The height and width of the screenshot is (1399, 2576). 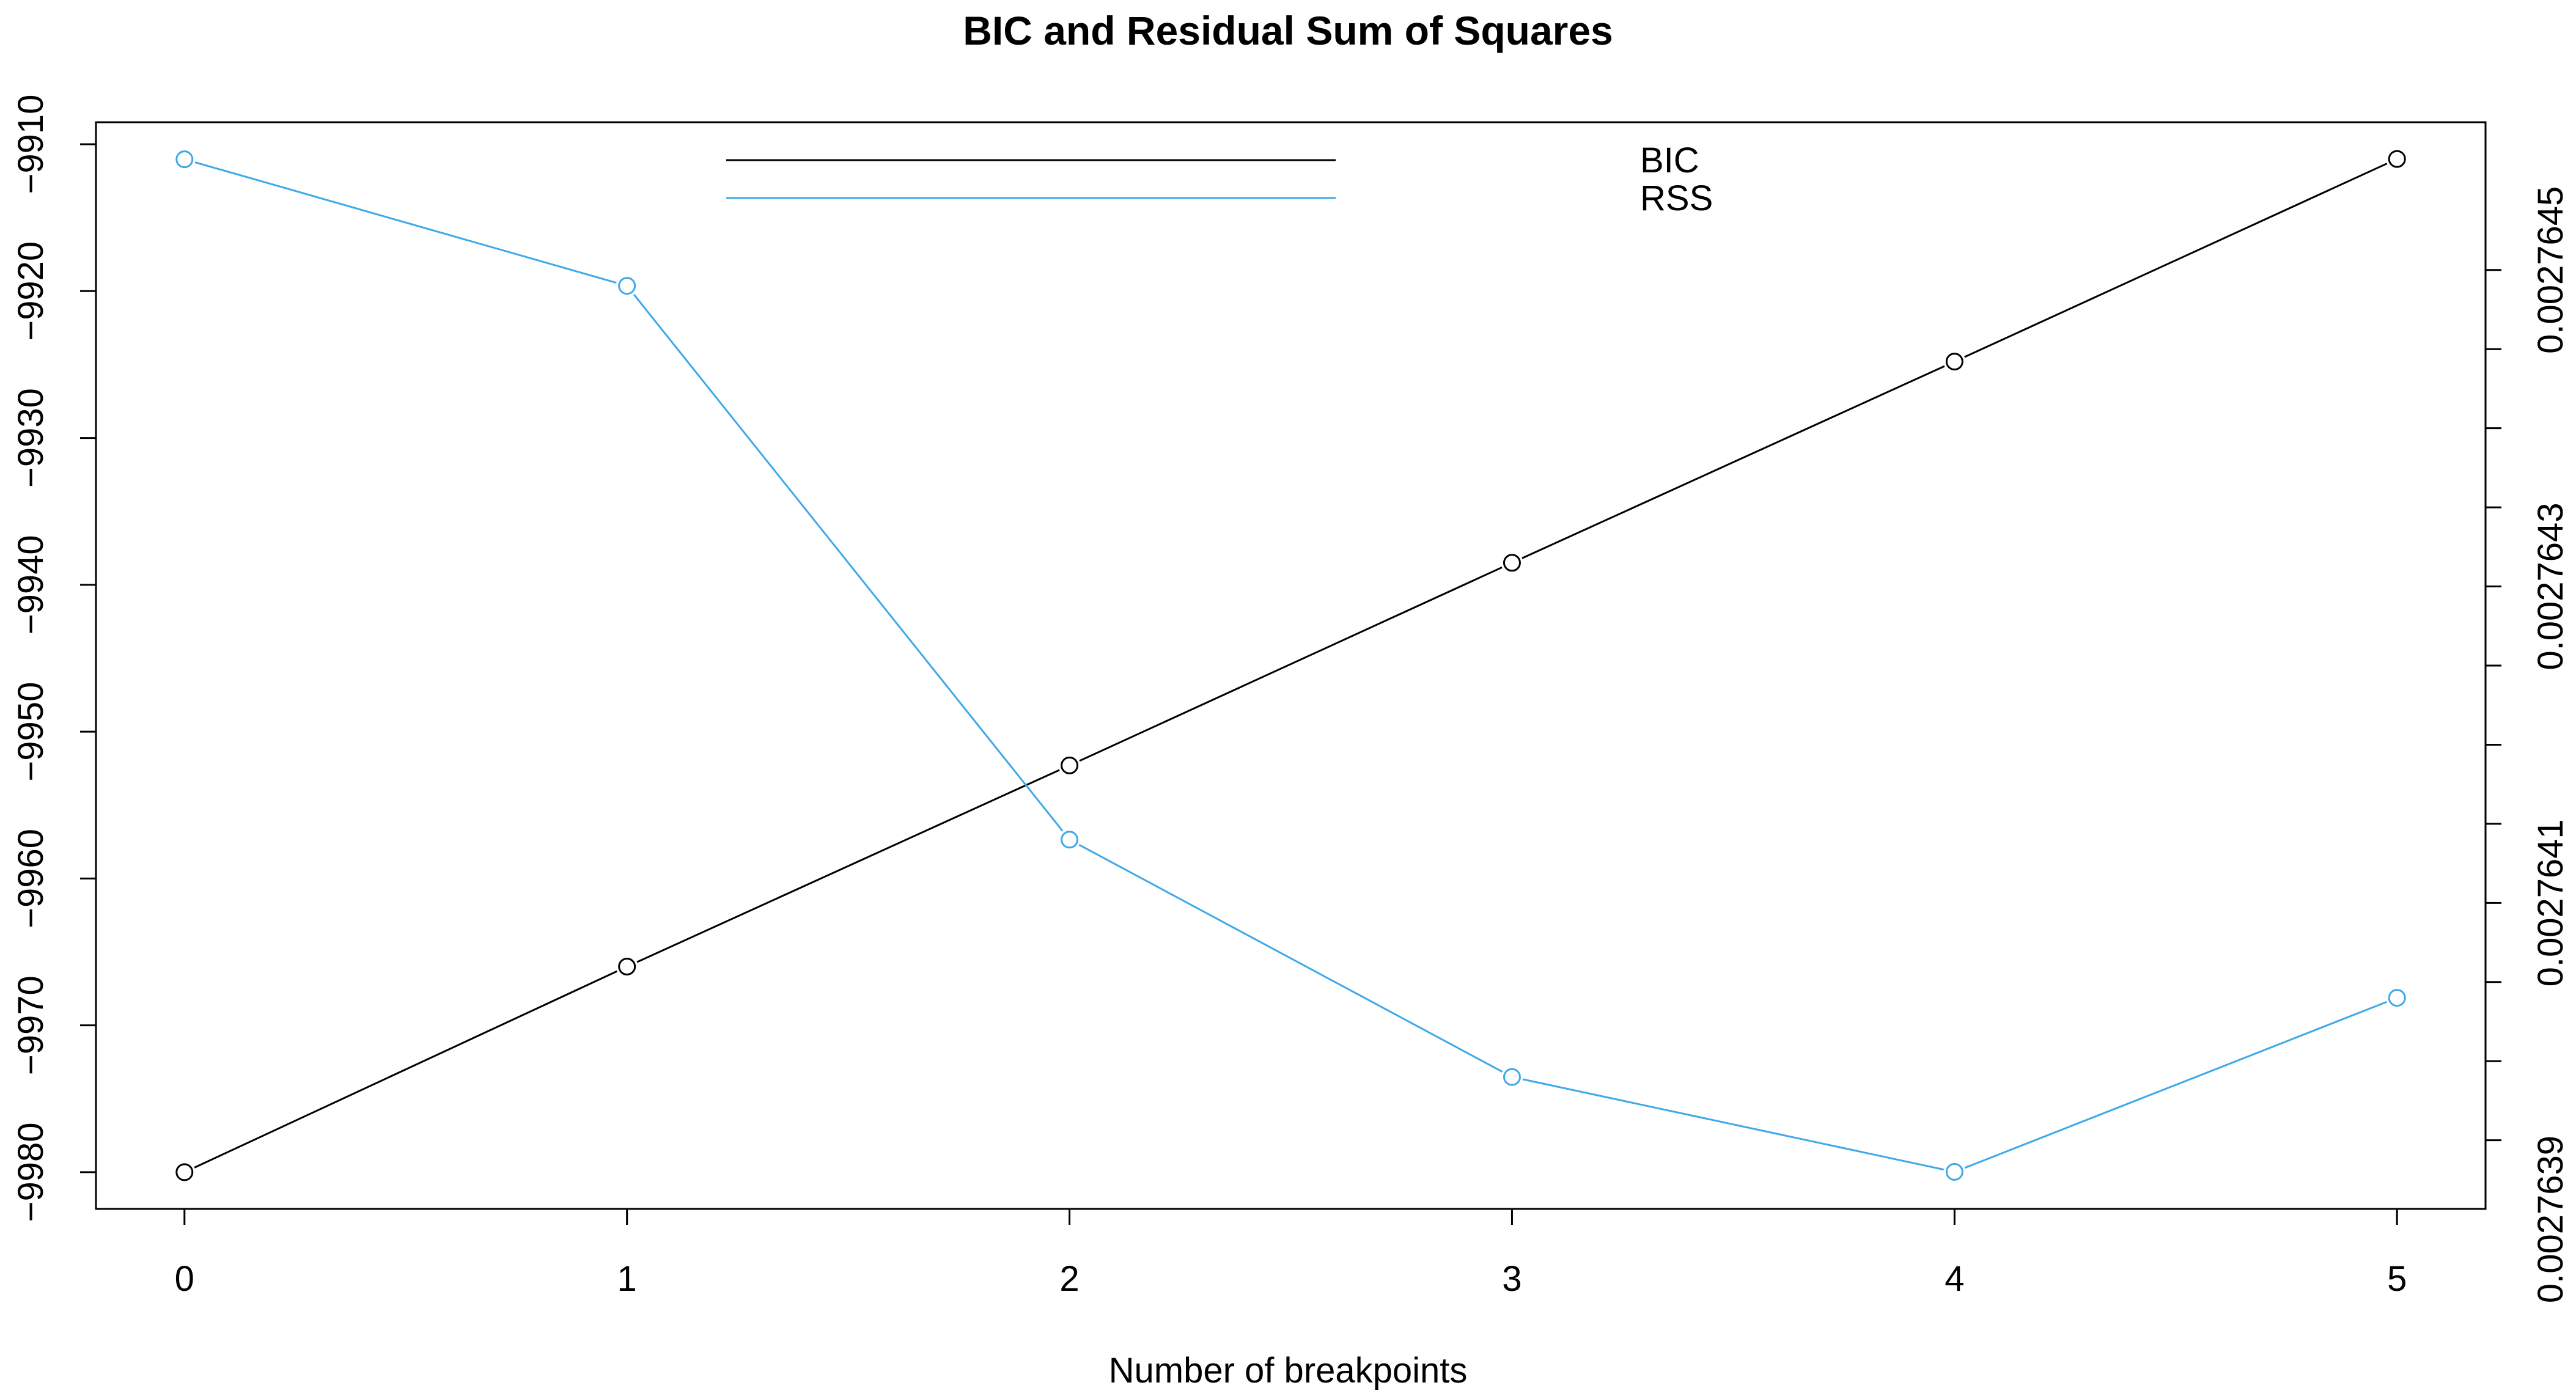 I want to click on x-tick-label: 0, so click(x=184, y=1279).